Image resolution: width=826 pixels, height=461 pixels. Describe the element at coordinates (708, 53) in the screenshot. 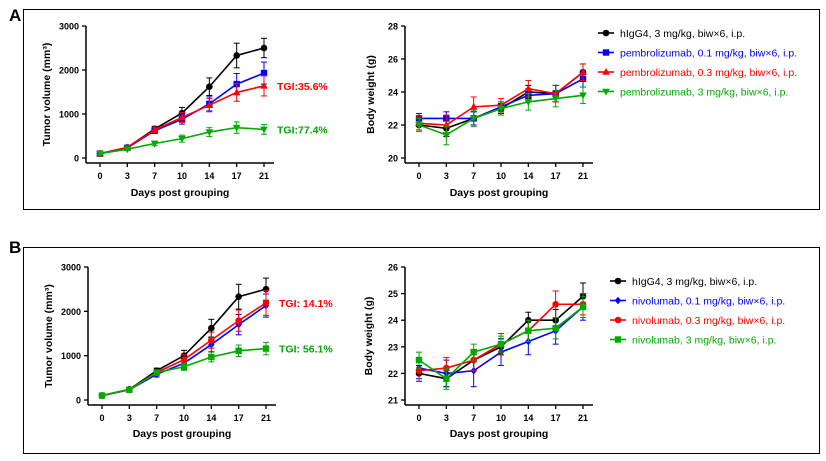

I see `legend-entry: pembrolizumab, 0.1 mg/kg, biw×6, i.p.` at that location.